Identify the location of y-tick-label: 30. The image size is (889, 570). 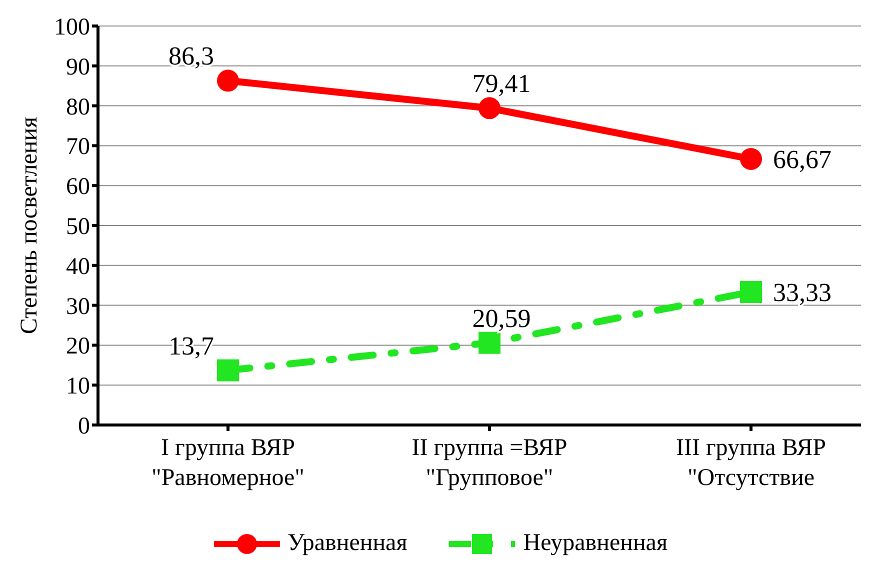
(78, 307).